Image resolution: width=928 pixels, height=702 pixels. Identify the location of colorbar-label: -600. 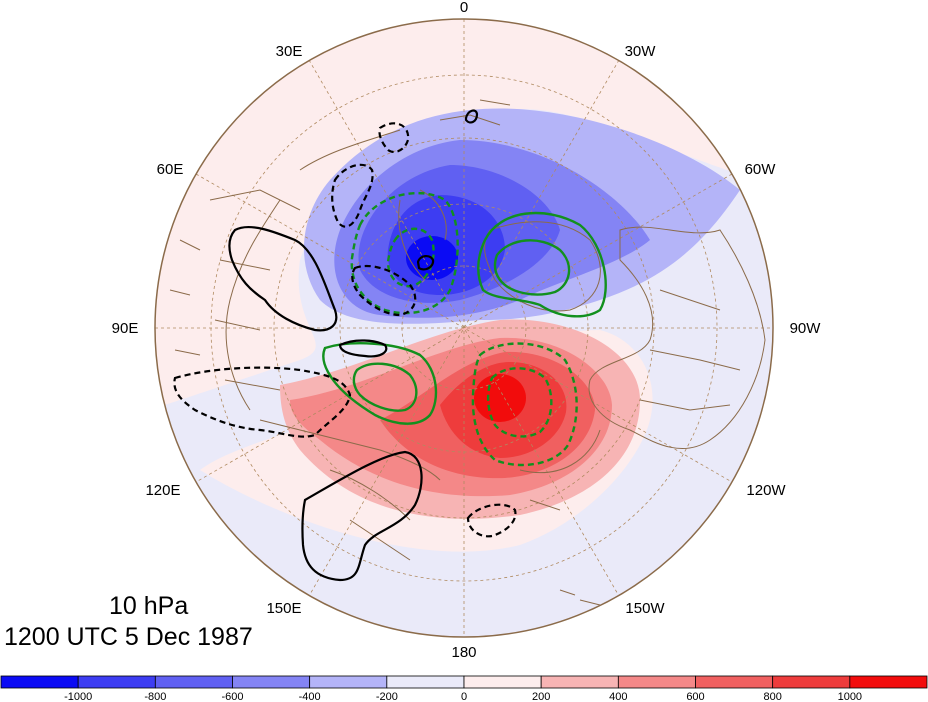
(232, 696).